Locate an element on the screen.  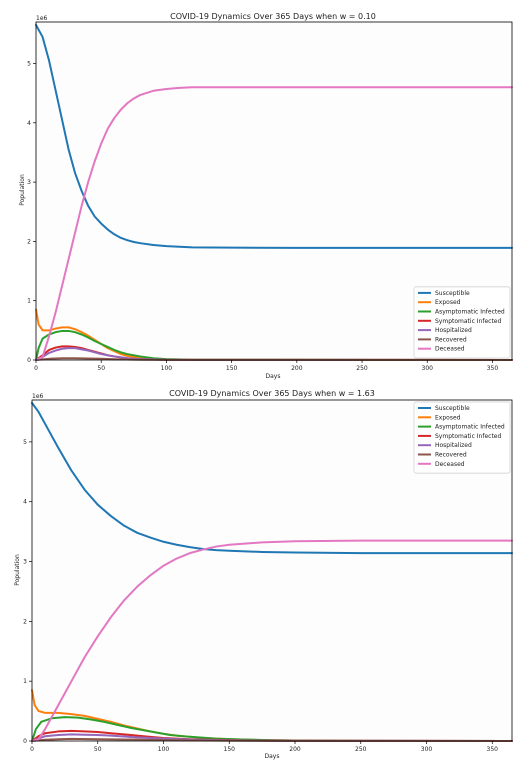
series-line-hospitalized is located at coordinates (274, 354).